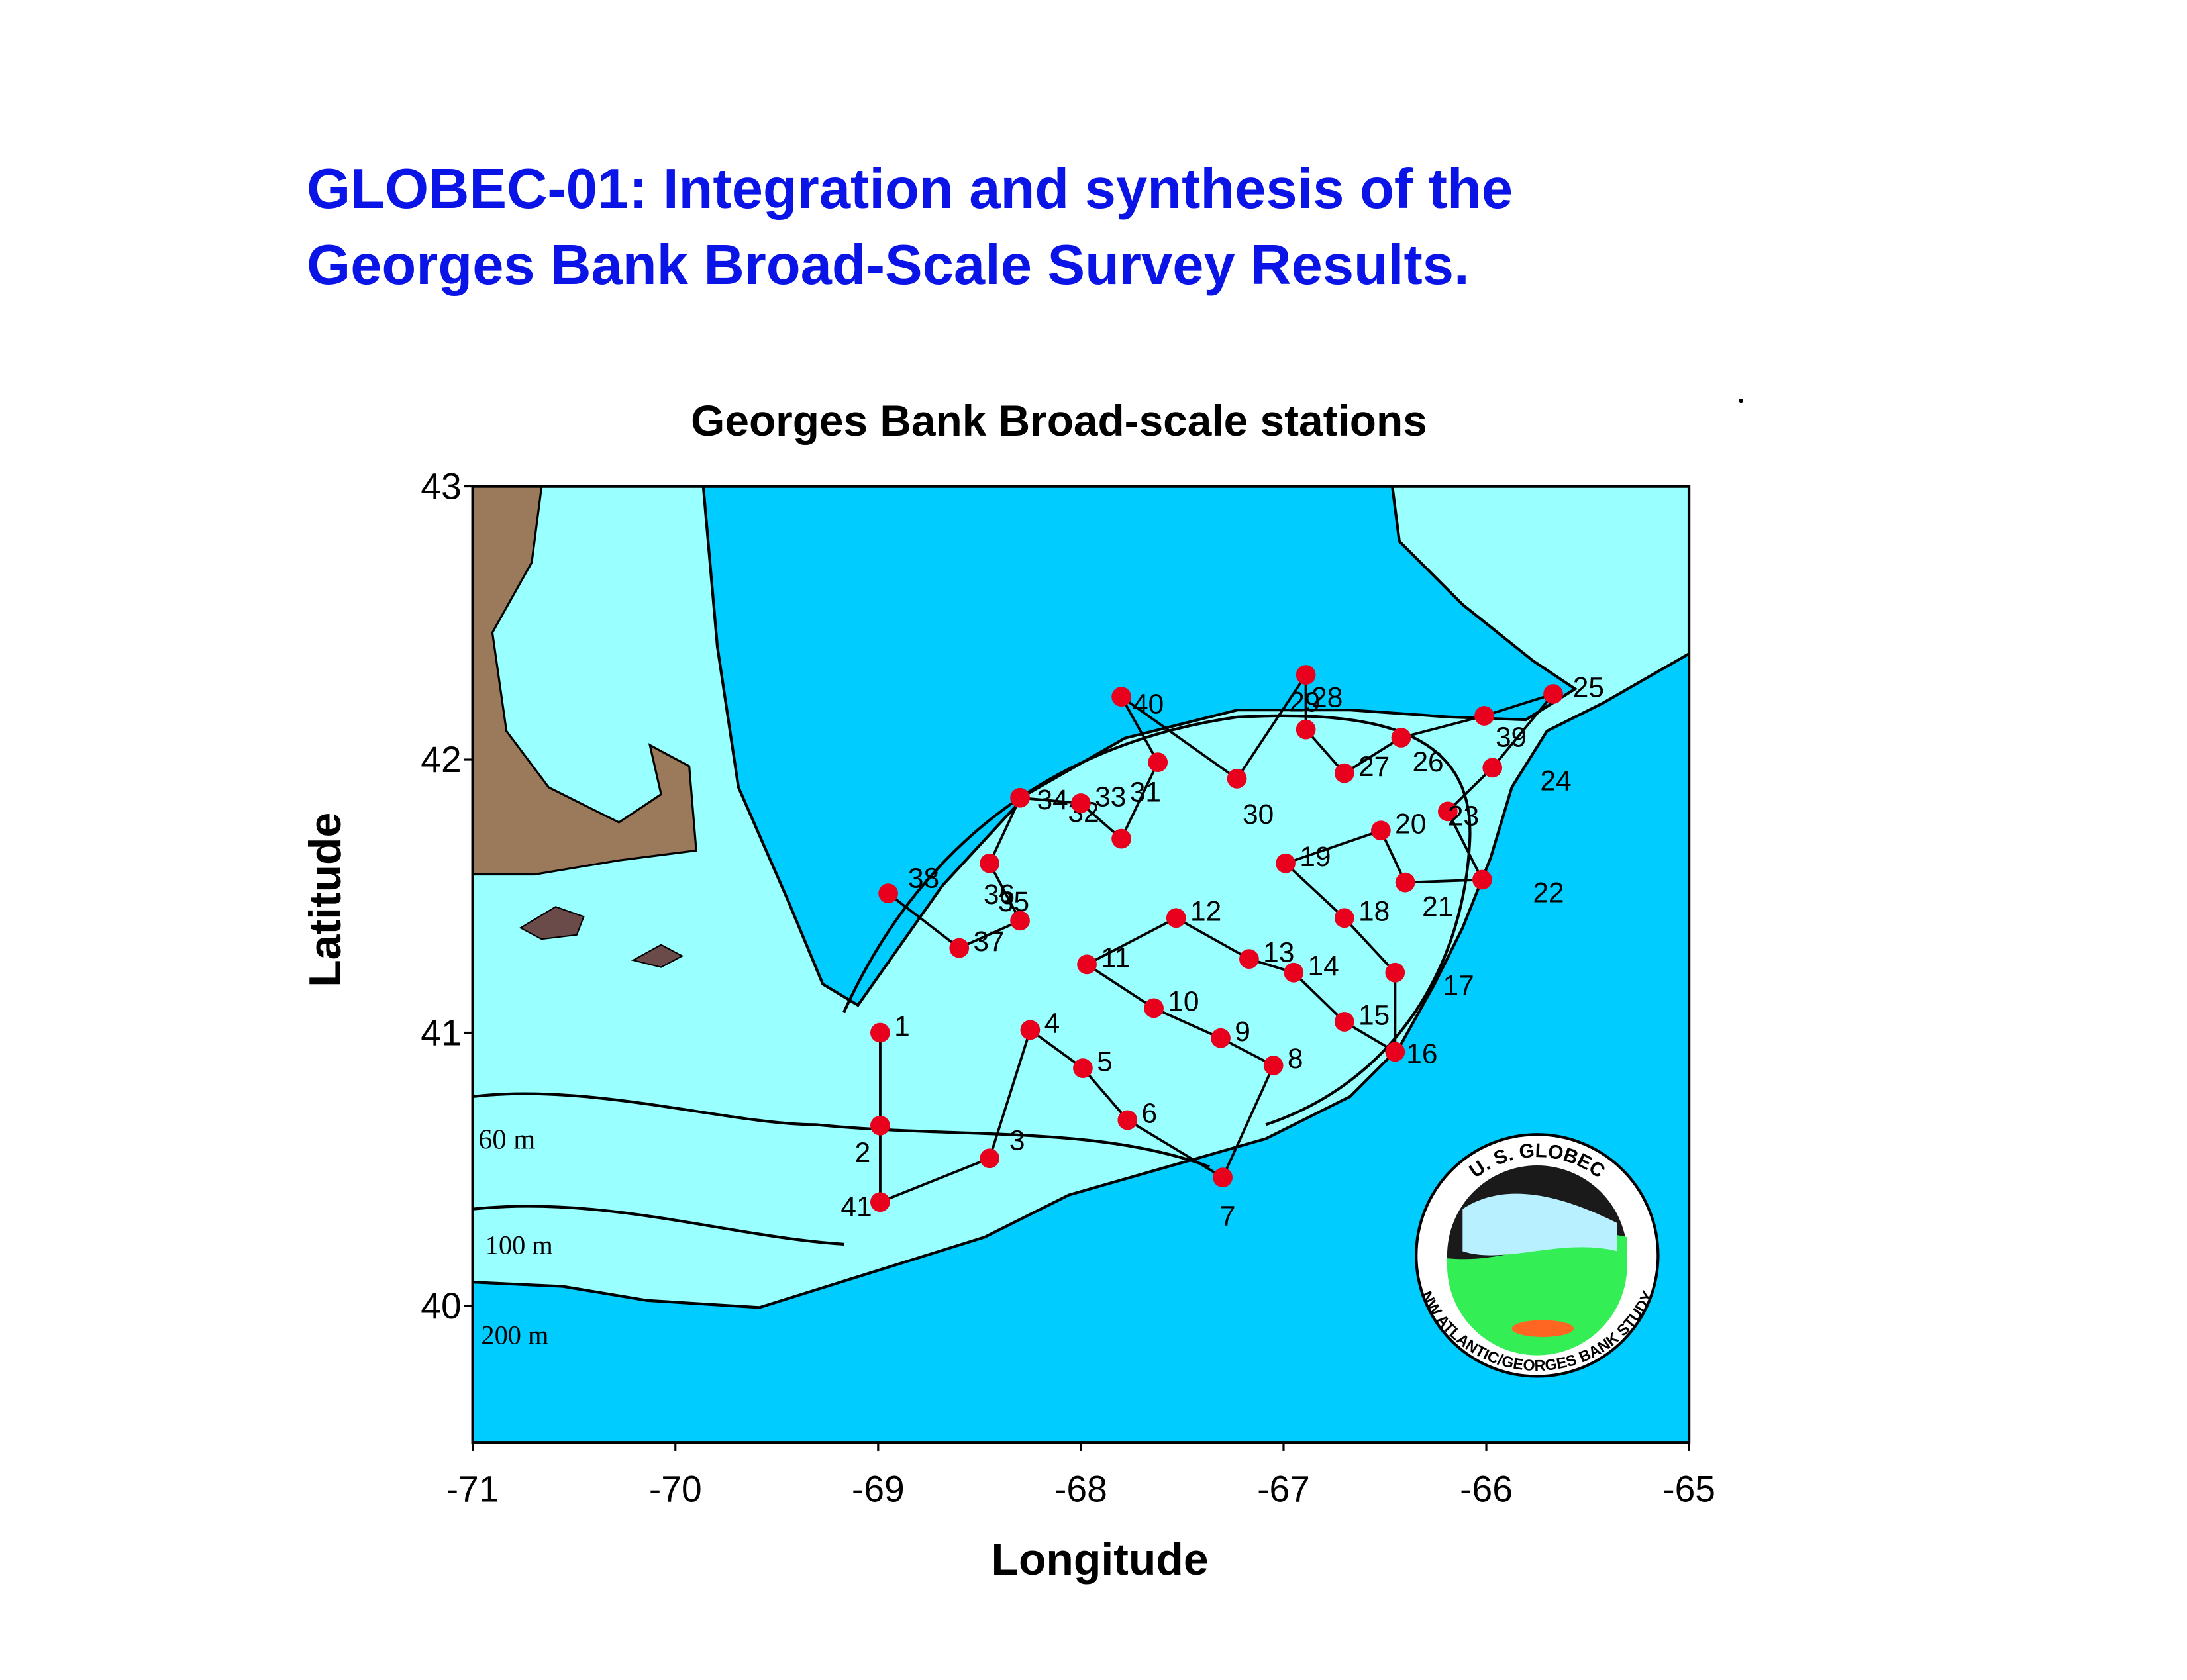 This screenshot has height=1680, width=2187. Describe the element at coordinates (1105, 1061) in the screenshot. I see `station-label: 5` at that location.